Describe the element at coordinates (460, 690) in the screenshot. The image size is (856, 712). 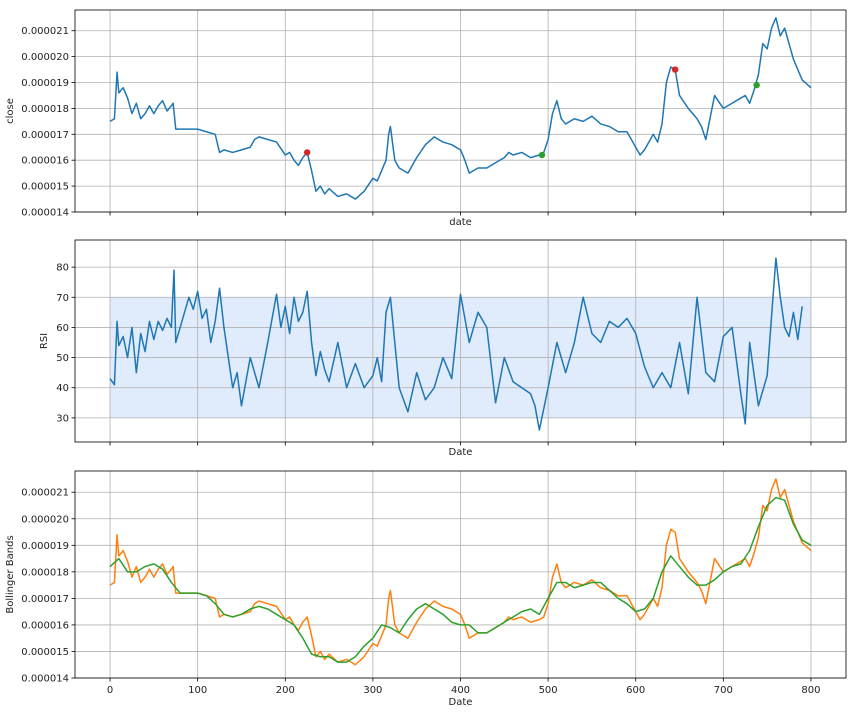
I see `x-tick-label: 400` at that location.